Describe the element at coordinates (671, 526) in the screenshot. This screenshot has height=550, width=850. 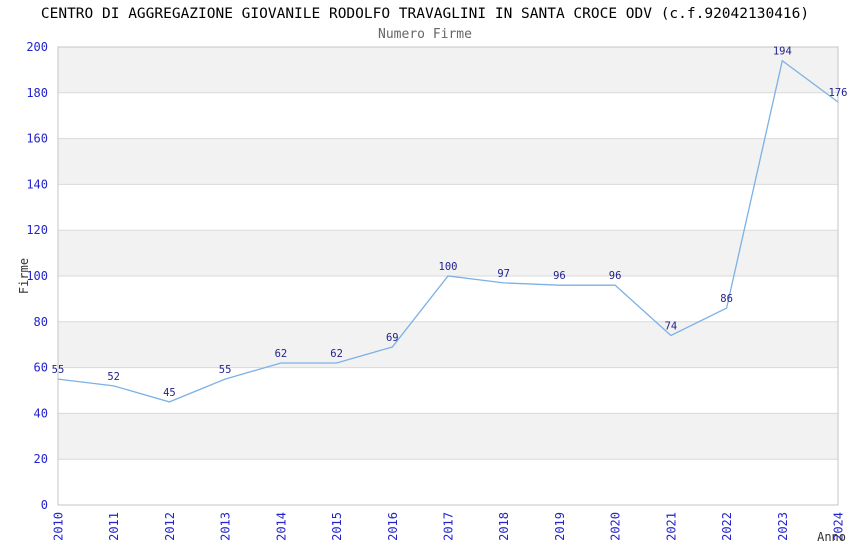
I see `x-tick-label: 2021` at that location.